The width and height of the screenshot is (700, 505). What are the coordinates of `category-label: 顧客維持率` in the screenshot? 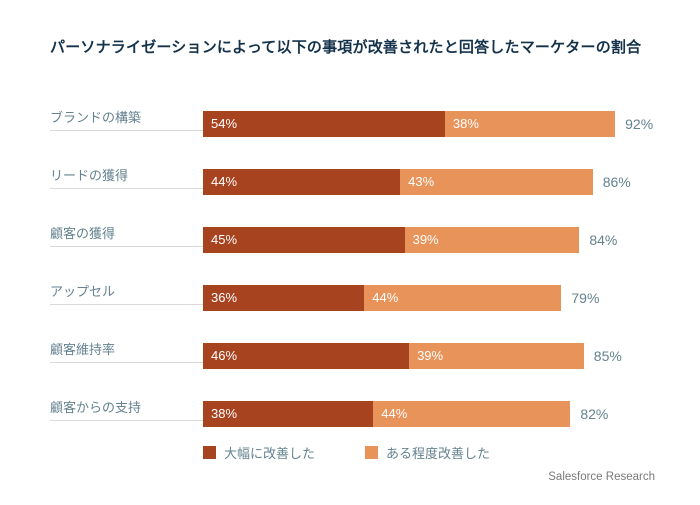 It's located at (126, 351).